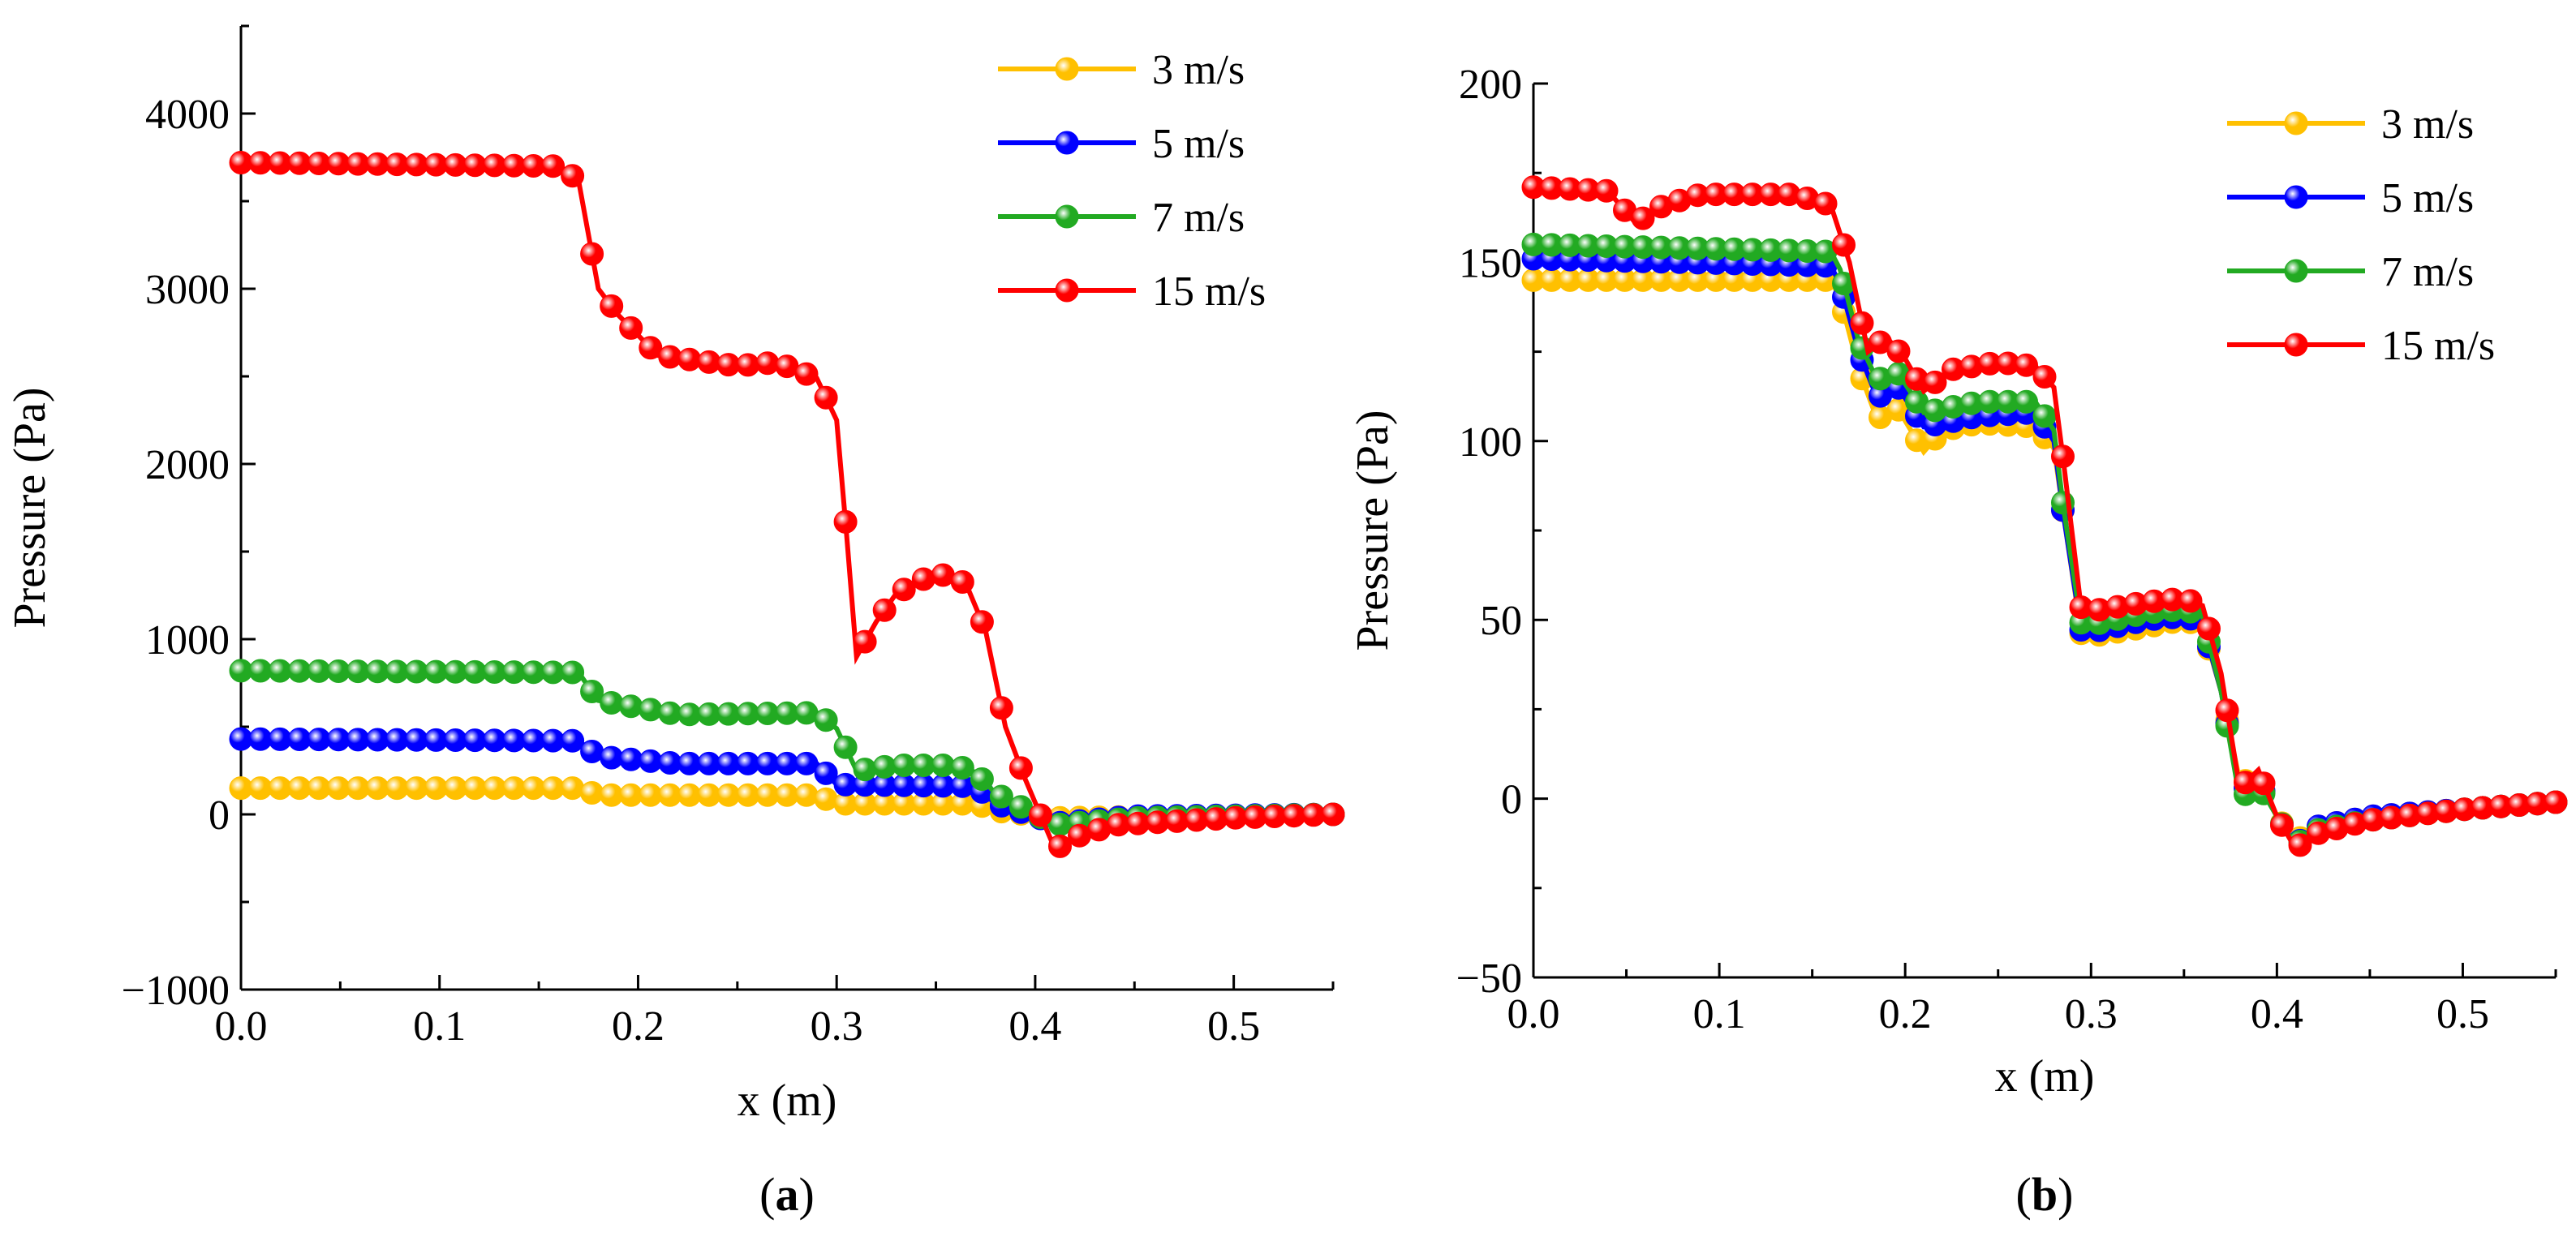  I want to click on y-tick-label: −1000, so click(176, 991).